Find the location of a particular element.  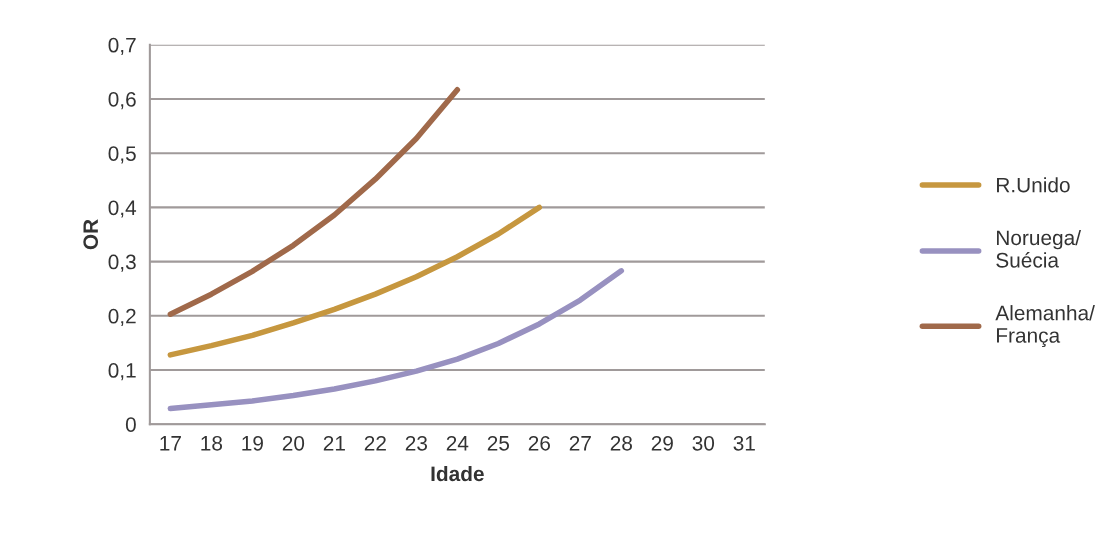

legend-label: R.Unido is located at coordinates (1033, 185).